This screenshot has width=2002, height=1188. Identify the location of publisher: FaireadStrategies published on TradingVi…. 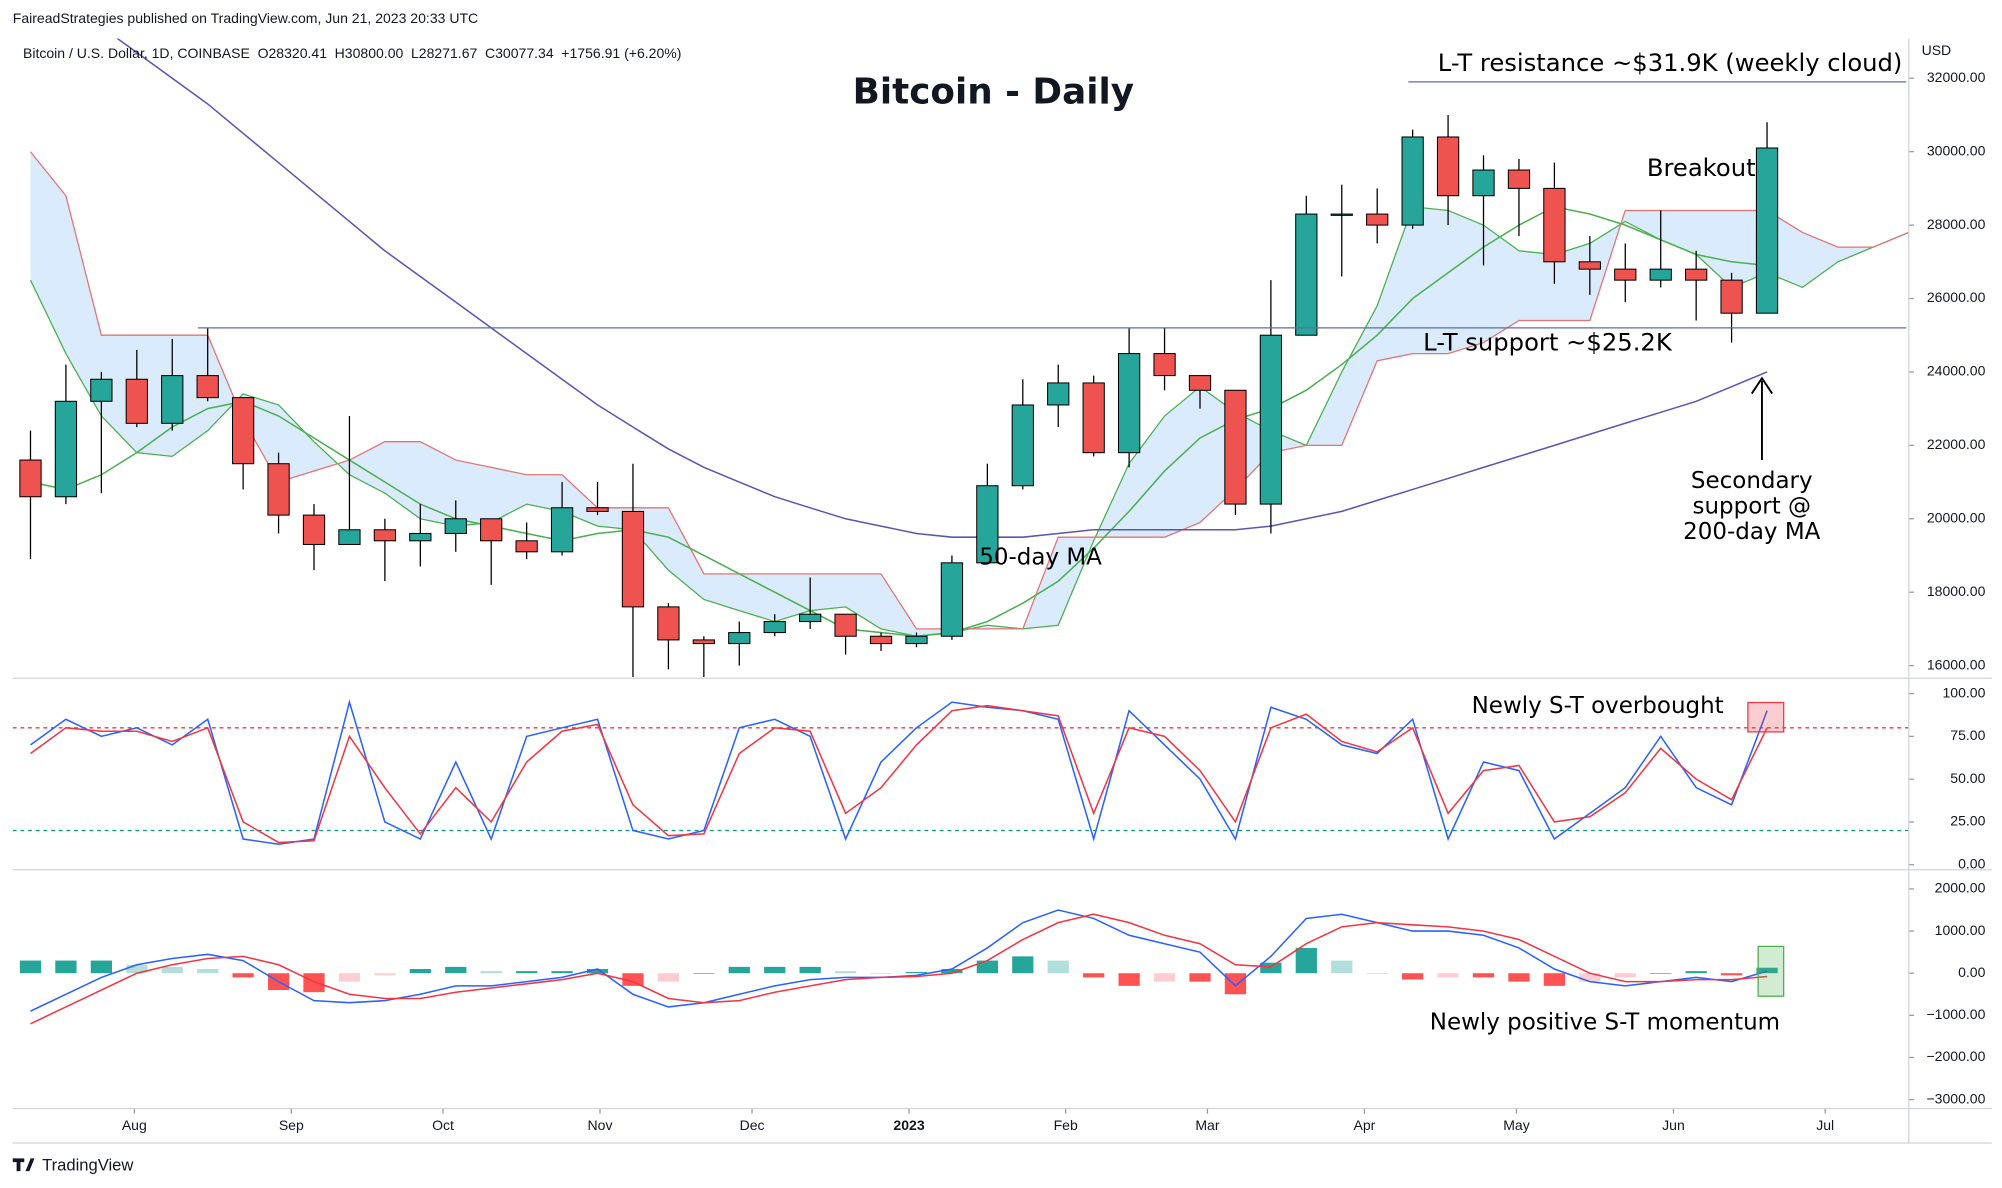
(245, 18).